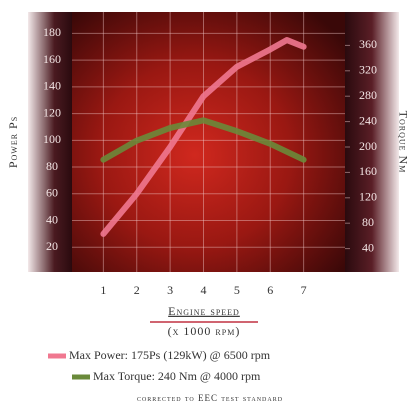  I want to click on x-tick-label: 5, so click(237, 290).